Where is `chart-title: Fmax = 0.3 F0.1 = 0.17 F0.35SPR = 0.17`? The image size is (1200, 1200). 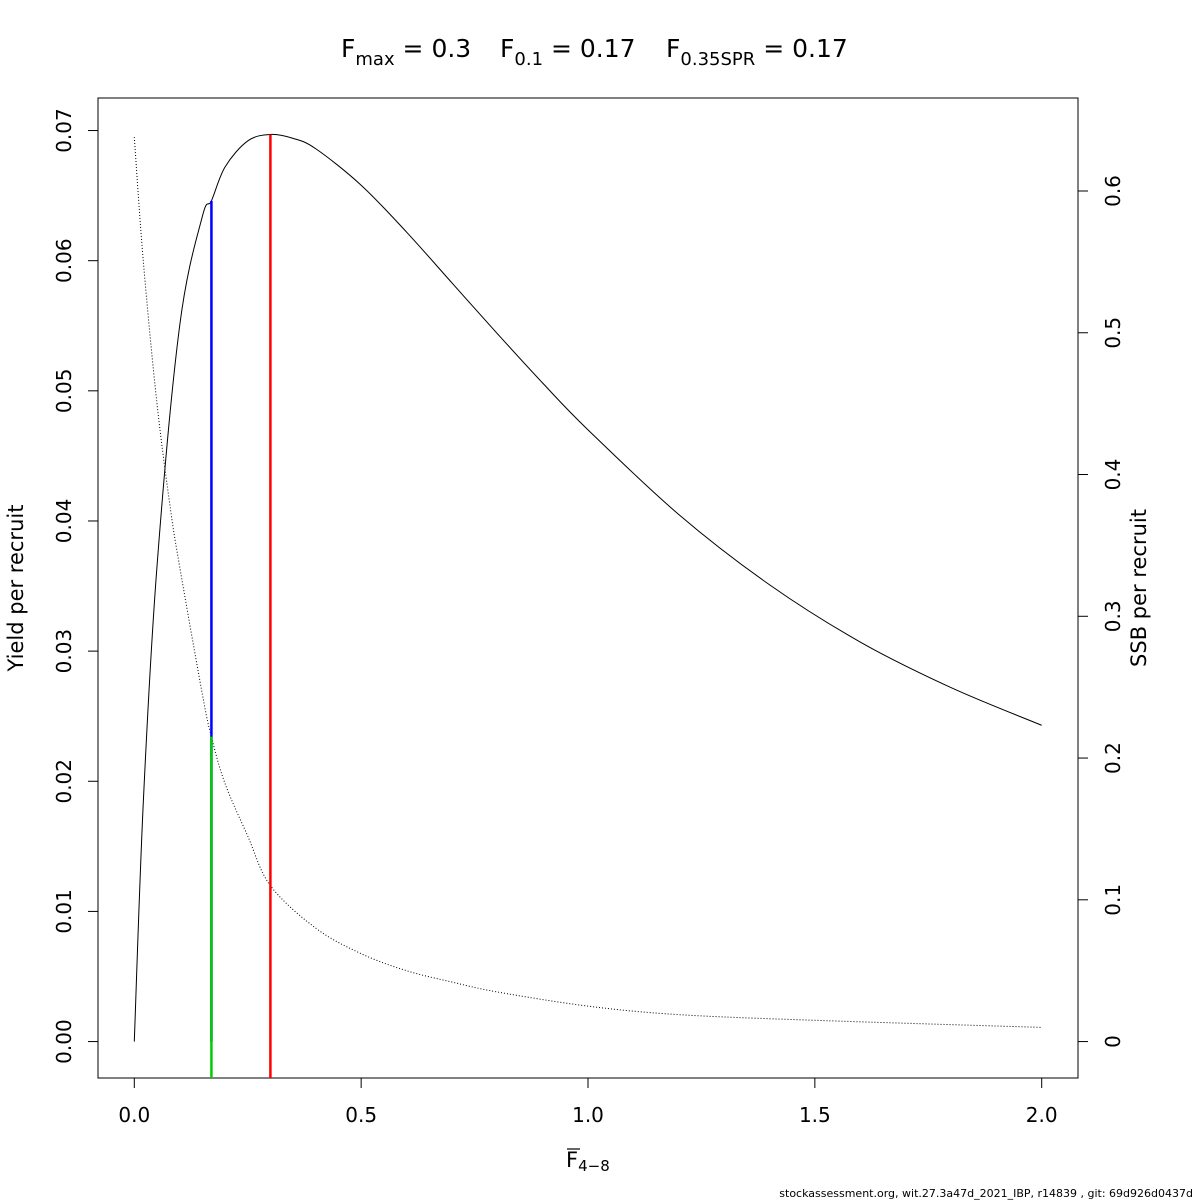 chart-title: Fmax = 0.3 F0.1 = 0.17 F0.35SPR = 0.17 is located at coordinates (594, 52).